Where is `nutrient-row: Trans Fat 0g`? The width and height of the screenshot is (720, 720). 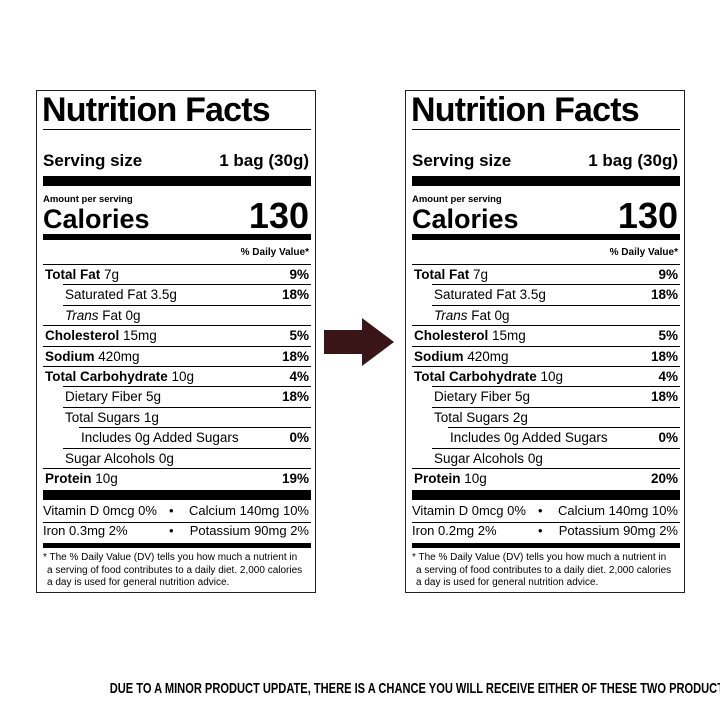
nutrient-row: Trans Fat 0g is located at coordinates (103, 315).